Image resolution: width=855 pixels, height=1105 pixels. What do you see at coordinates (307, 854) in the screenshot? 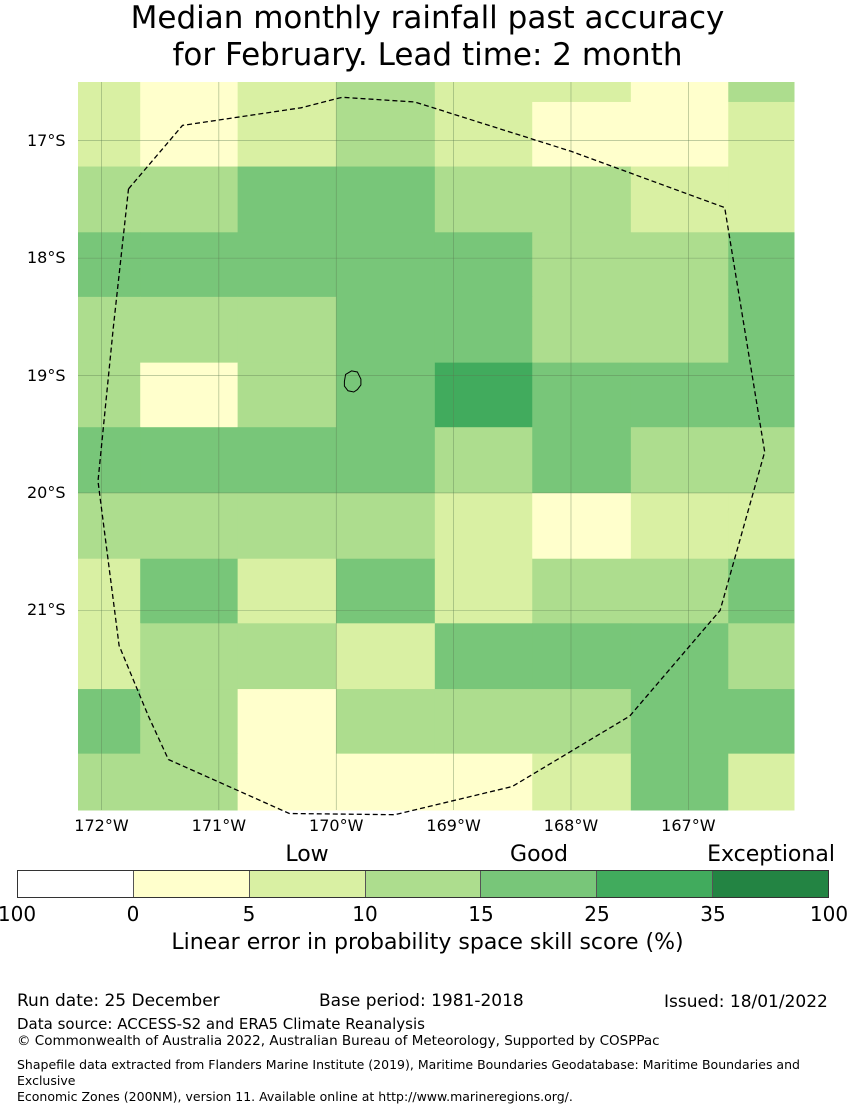
I see `colorbar-category-label: Low` at bounding box center [307, 854].